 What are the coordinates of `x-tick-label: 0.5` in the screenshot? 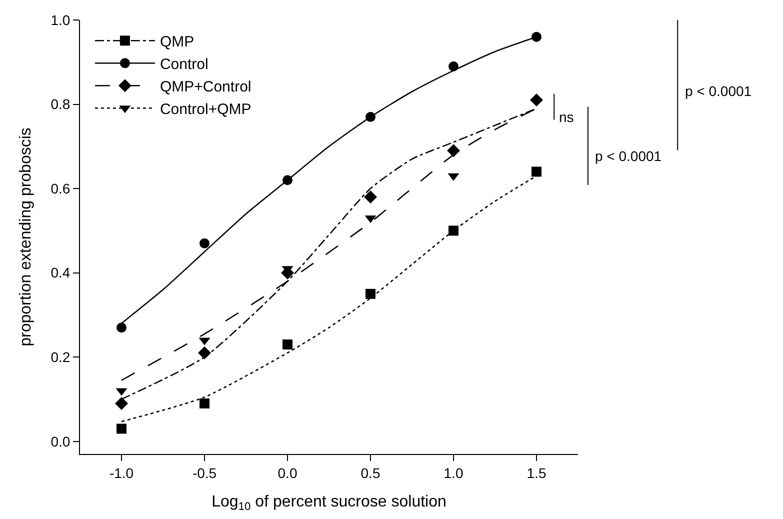 It's located at (370, 472).